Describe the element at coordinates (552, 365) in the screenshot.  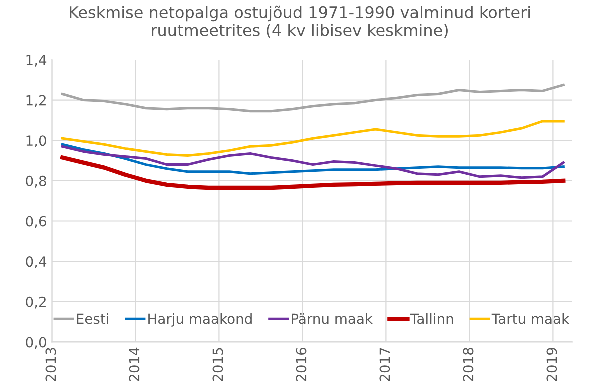
I see `x-tick-label: 2019` at that location.